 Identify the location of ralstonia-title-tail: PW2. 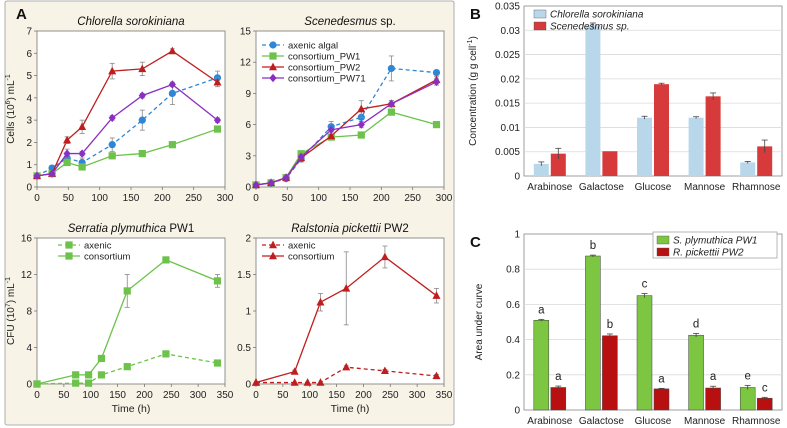
(395, 229).